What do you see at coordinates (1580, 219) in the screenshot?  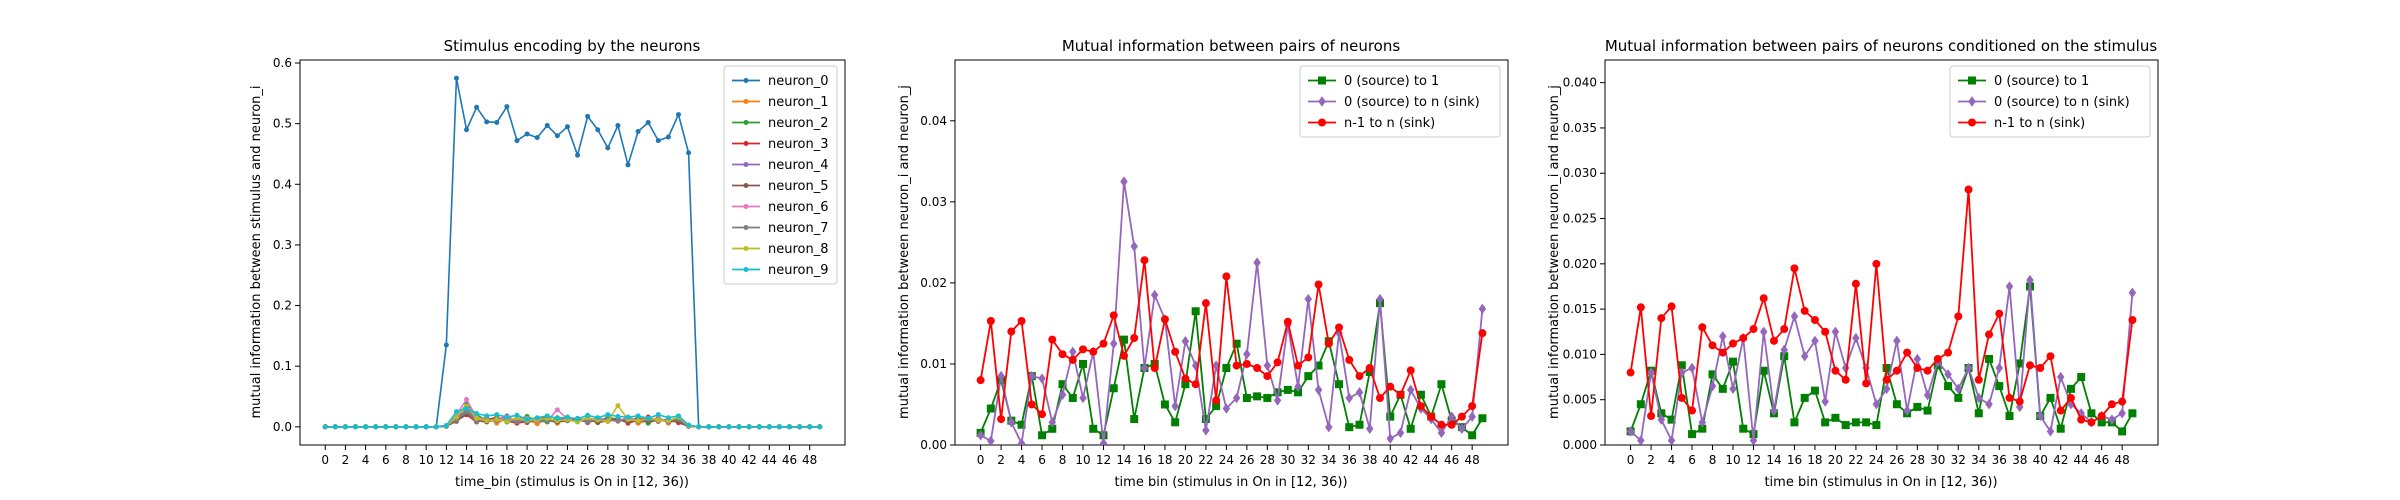 I see `y-tick-label: 0.025` at bounding box center [1580, 219].